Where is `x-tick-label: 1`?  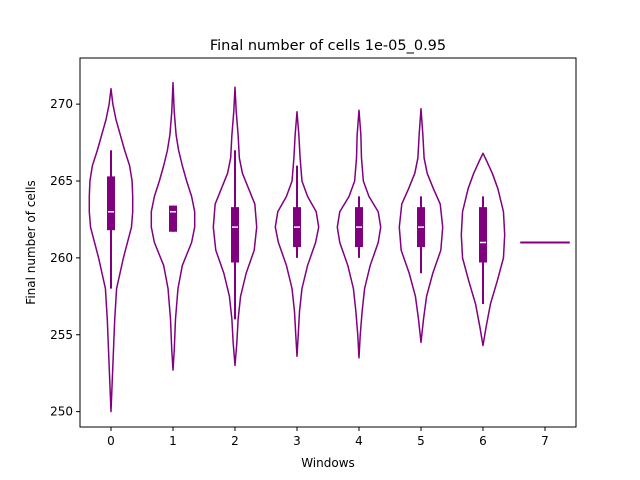 x-tick-label: 1 is located at coordinates (173, 441).